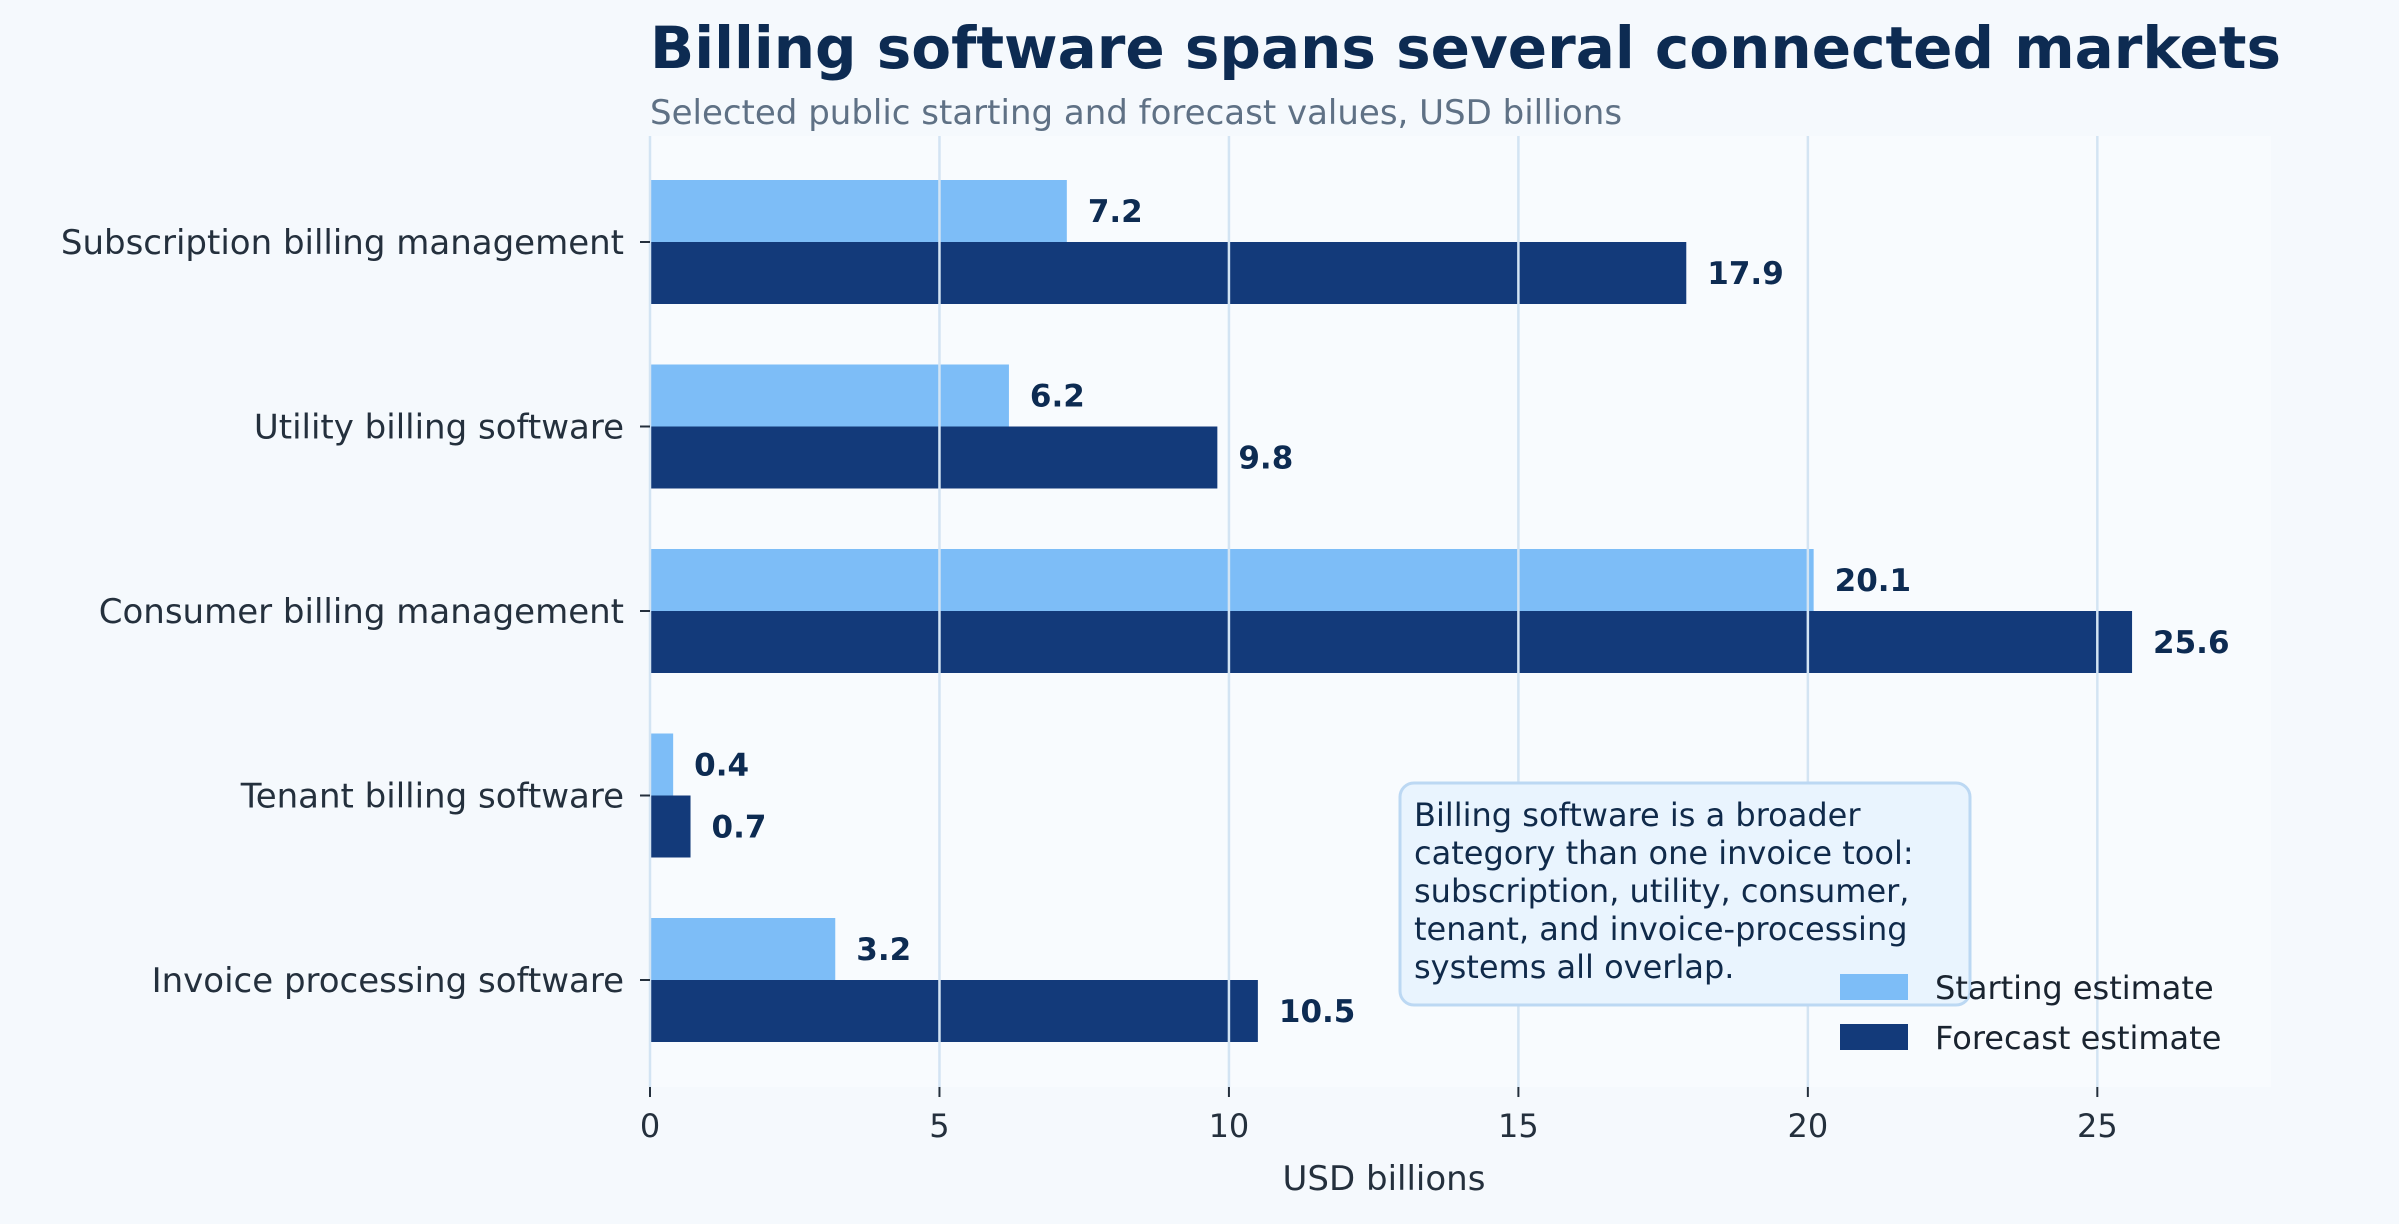  What do you see at coordinates (883, 950) in the screenshot?
I see `value-label: 3.2` at bounding box center [883, 950].